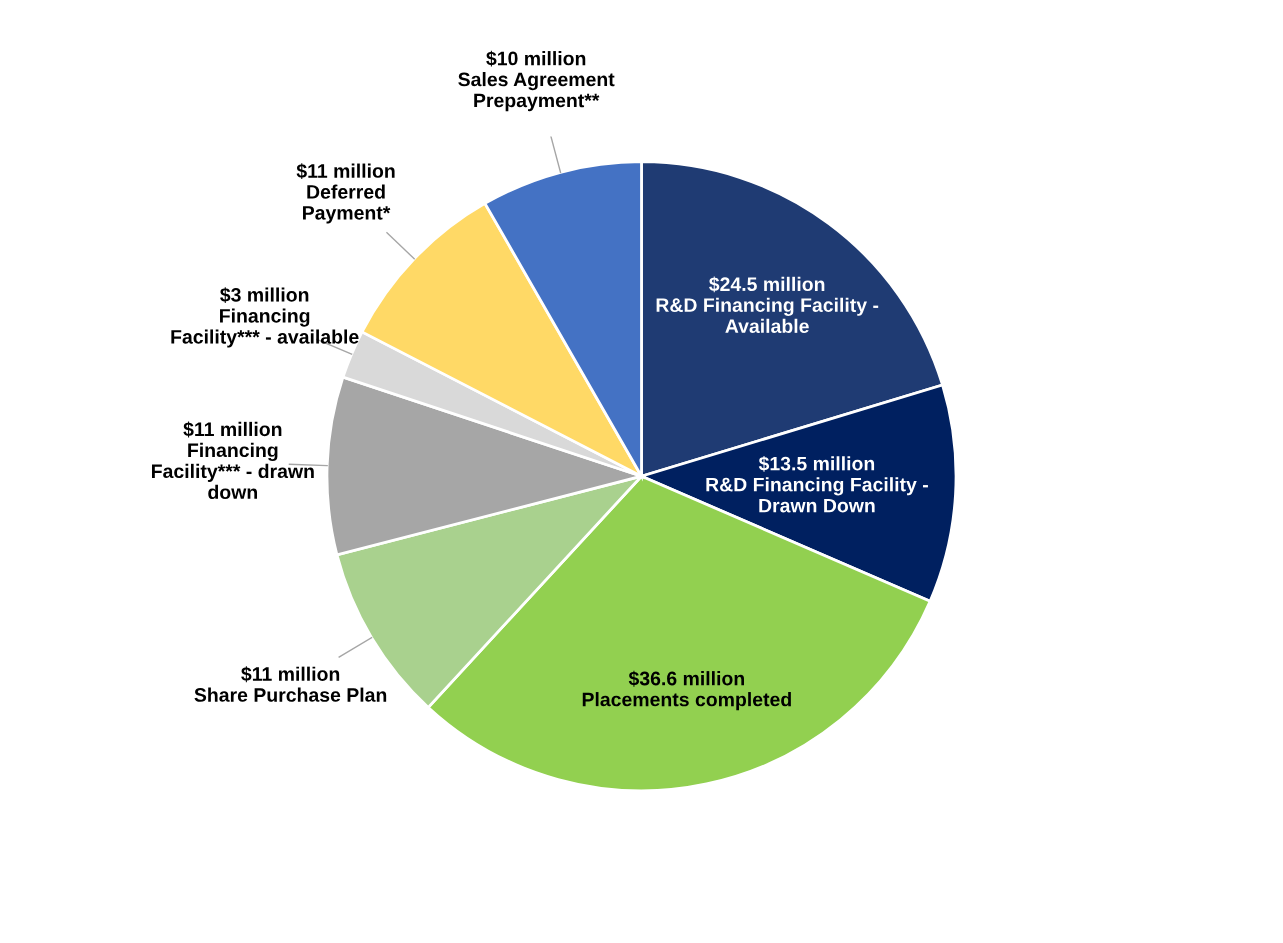  I want to click on slice-label: R&D Financing Facility - Drawn Down, so click(817, 495).